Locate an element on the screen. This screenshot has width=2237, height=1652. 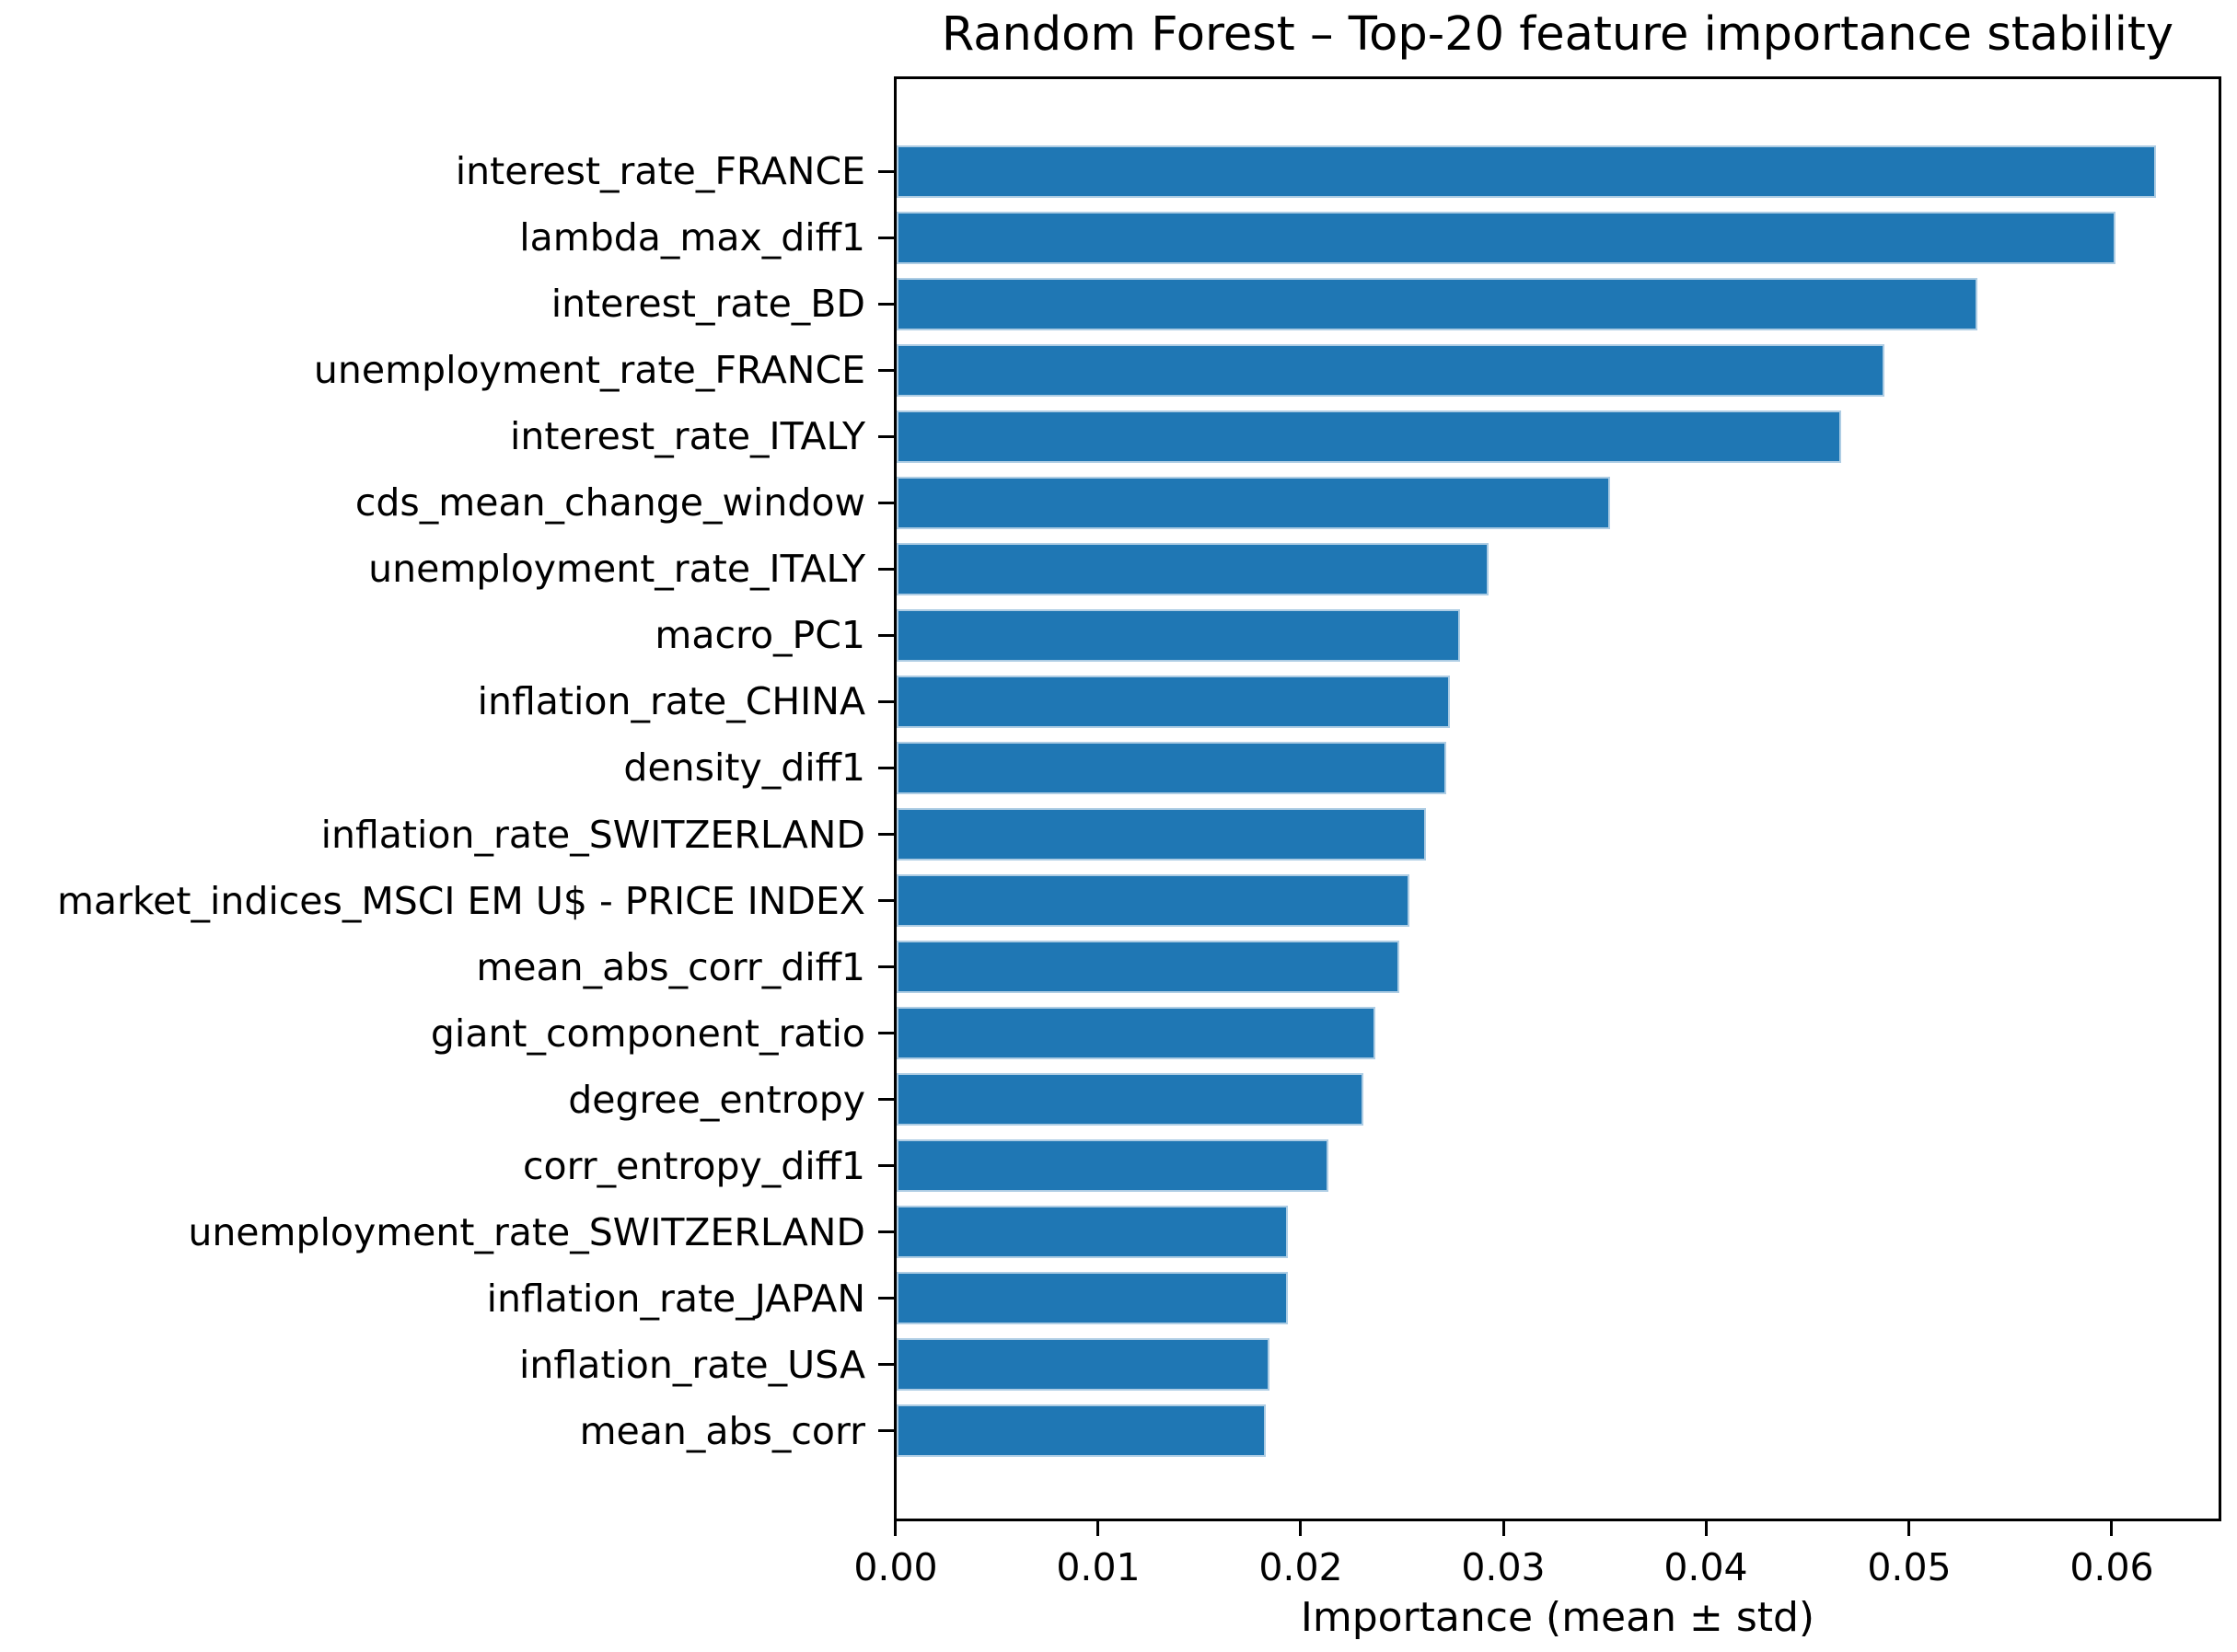
y-tick-label: inflation_rate_SWITZERLAND is located at coordinates (592, 835).